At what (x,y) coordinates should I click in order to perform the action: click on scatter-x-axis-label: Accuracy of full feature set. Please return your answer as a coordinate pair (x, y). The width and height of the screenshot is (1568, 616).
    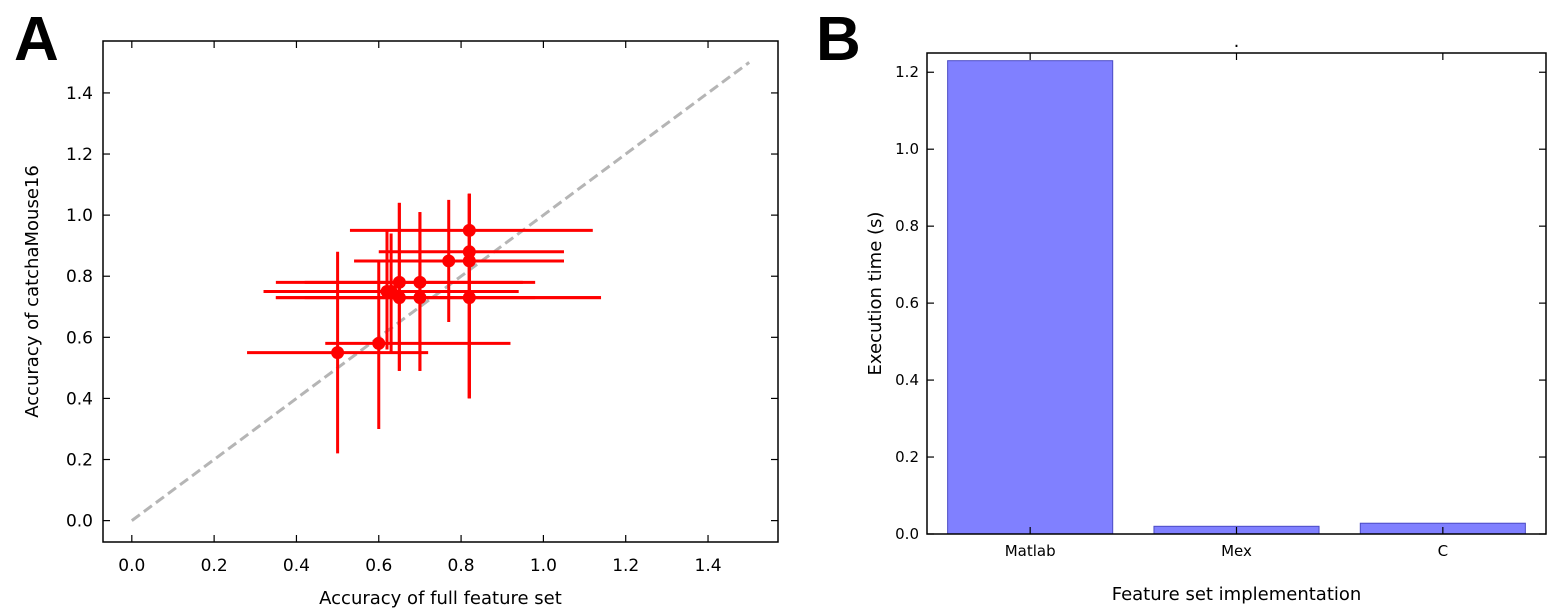
    Looking at the image, I should click on (440, 598).